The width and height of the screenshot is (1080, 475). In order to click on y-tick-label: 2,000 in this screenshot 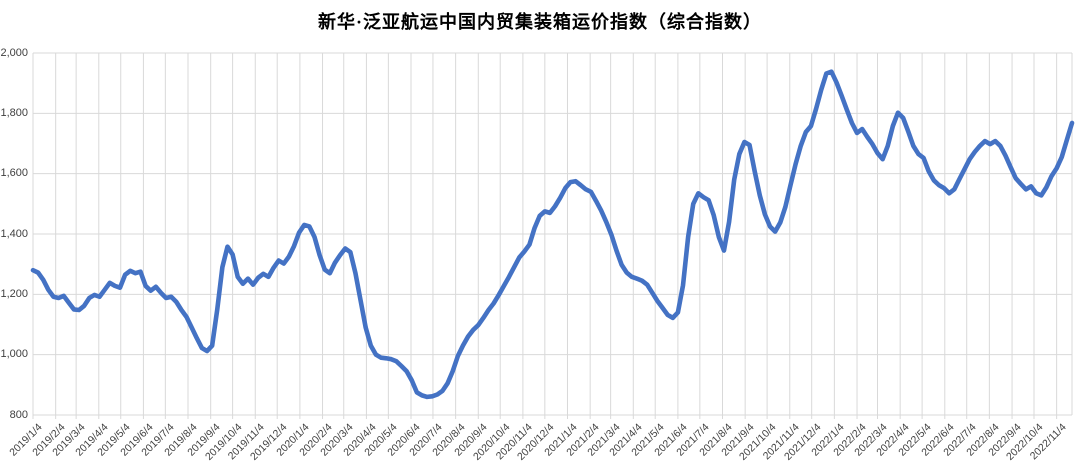, I will do `click(14, 52)`.